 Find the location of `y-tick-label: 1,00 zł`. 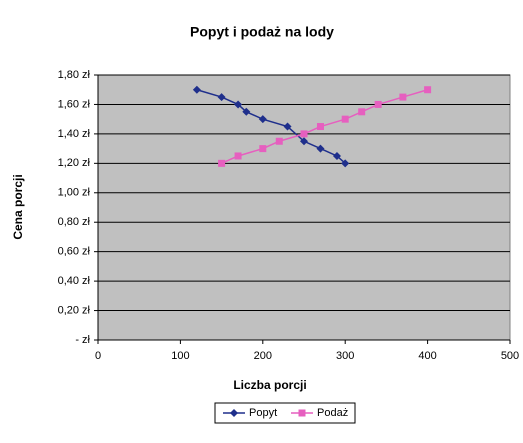

y-tick-label: 1,00 zł is located at coordinates (74, 193).